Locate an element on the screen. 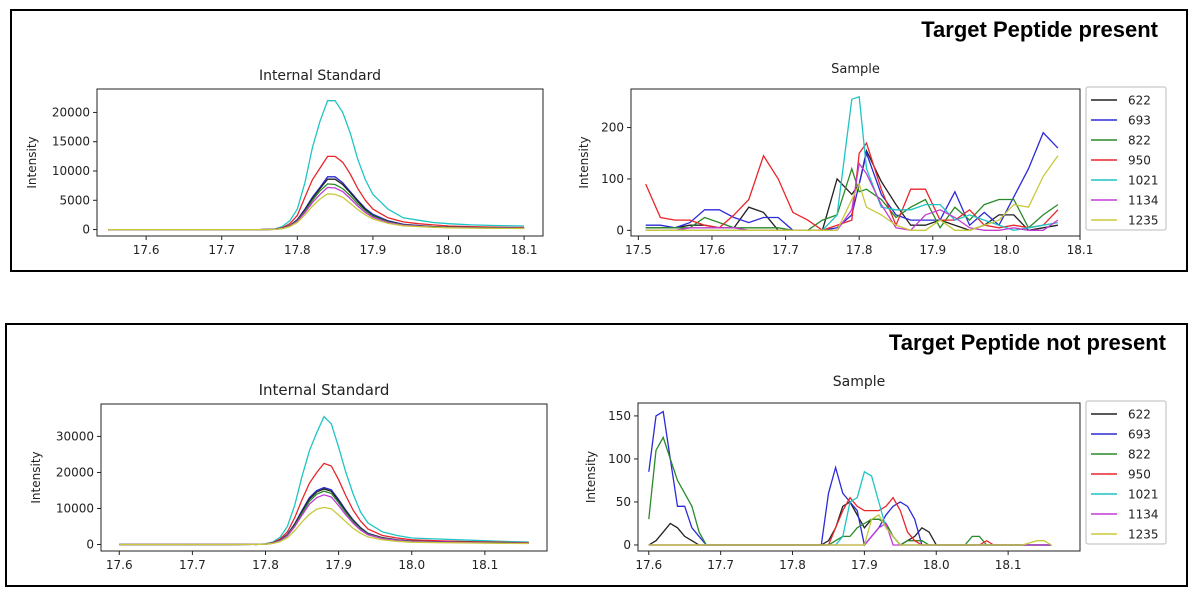 This screenshot has height=595, width=1202. panel-heading-present: Target Peptide present is located at coordinates (1039, 29).